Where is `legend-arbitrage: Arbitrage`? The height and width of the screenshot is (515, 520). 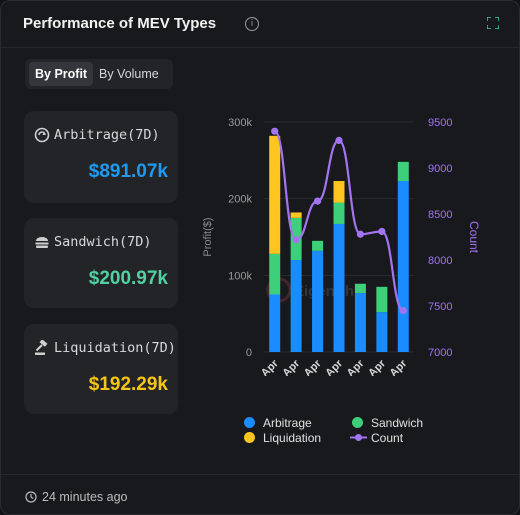
legend-arbitrage: Arbitrage is located at coordinates (287, 423).